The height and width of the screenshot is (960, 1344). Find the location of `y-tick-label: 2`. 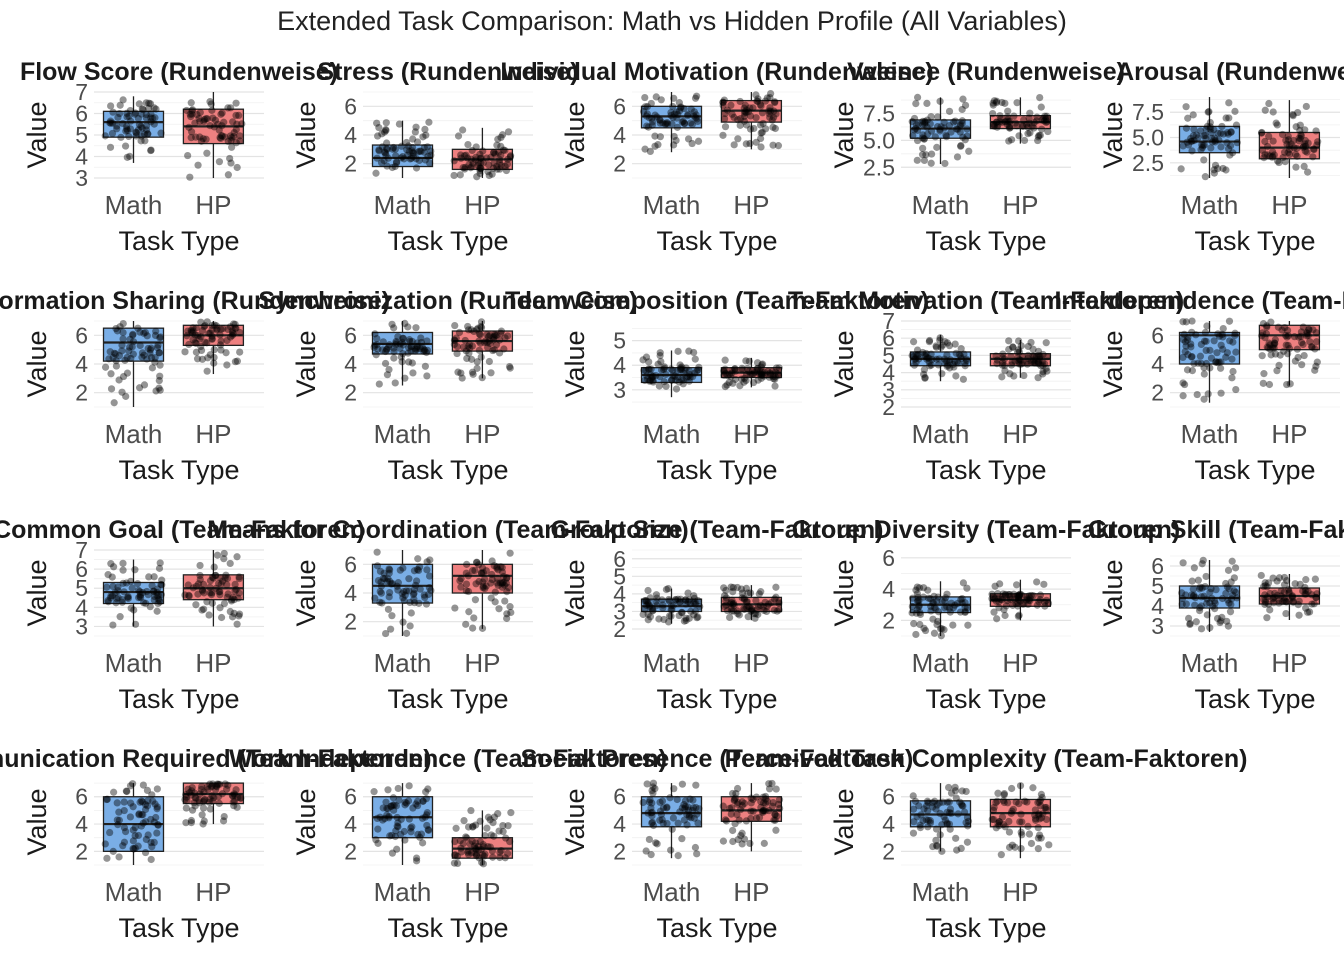

y-tick-label: 2 is located at coordinates (619, 629).